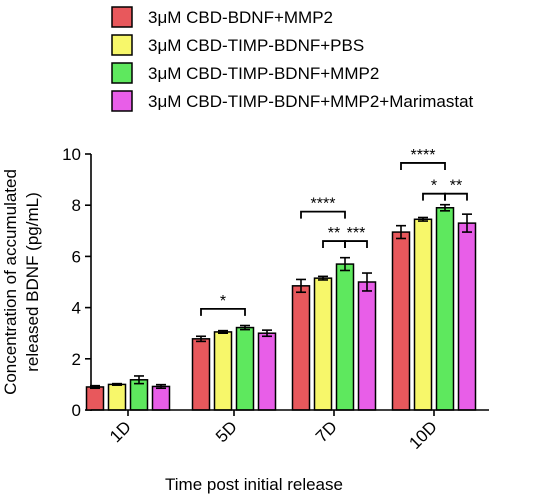 The height and width of the screenshot is (501, 550). Describe the element at coordinates (240, 17) in the screenshot. I see `legend-label-0: 3μM CBD-BDNF+MMP2` at that location.